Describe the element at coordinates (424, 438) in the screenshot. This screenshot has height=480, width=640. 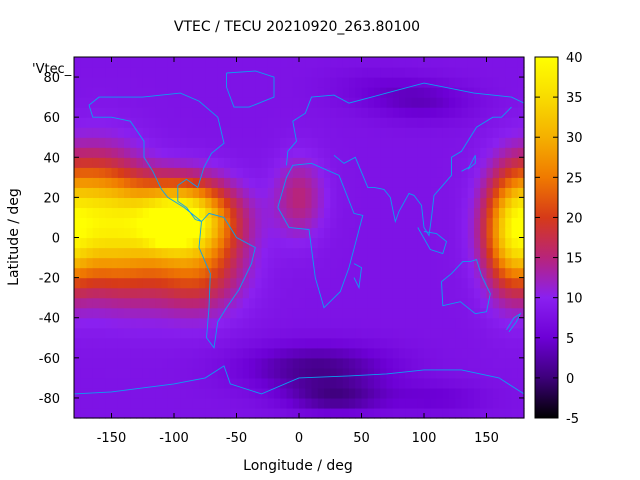
I see `x-tick-label: 100` at that location.